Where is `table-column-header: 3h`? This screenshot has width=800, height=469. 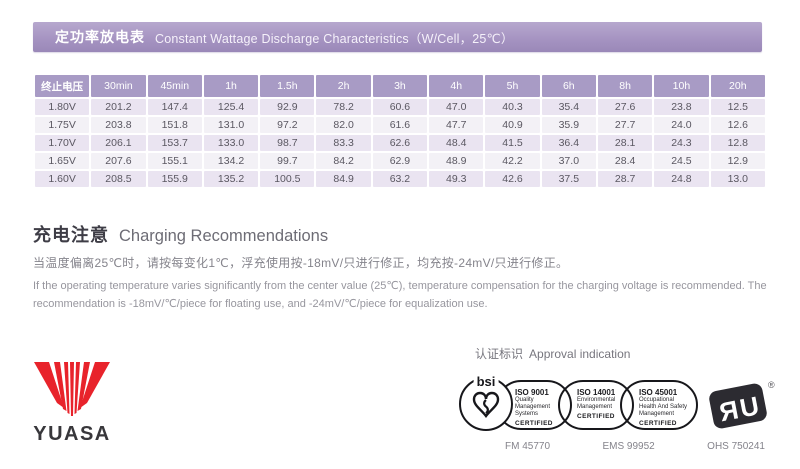 table-column-header: 3h is located at coordinates (400, 86).